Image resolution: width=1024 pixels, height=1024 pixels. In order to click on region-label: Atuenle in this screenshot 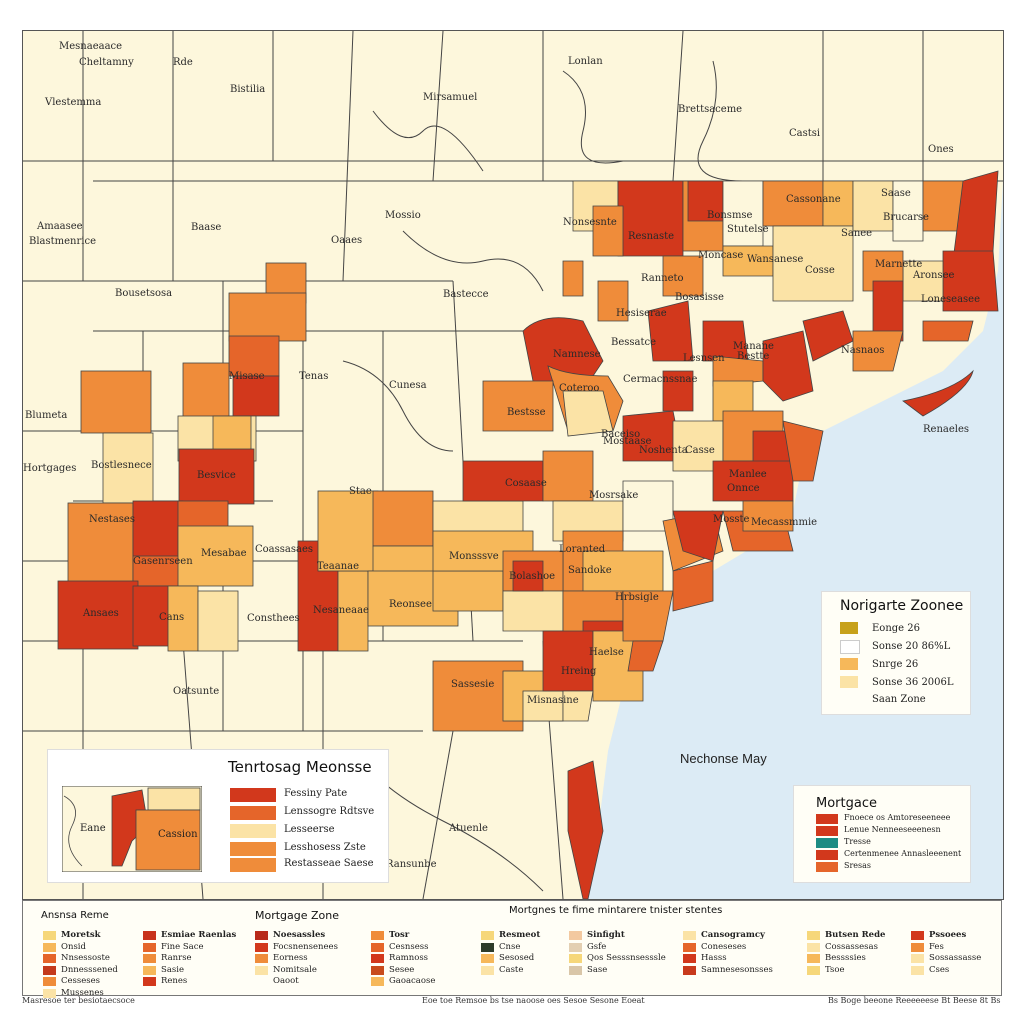, I will do `click(468, 828)`.